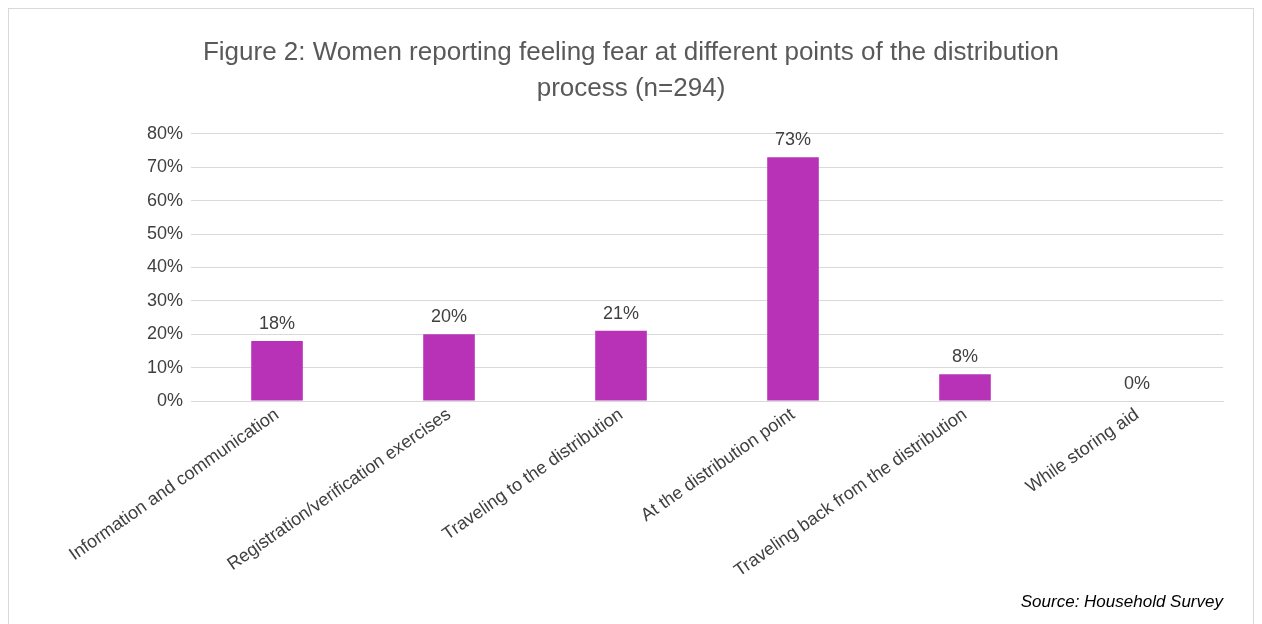 This screenshot has height=624, width=1262. I want to click on y-tick-label: 50%, so click(165, 232).